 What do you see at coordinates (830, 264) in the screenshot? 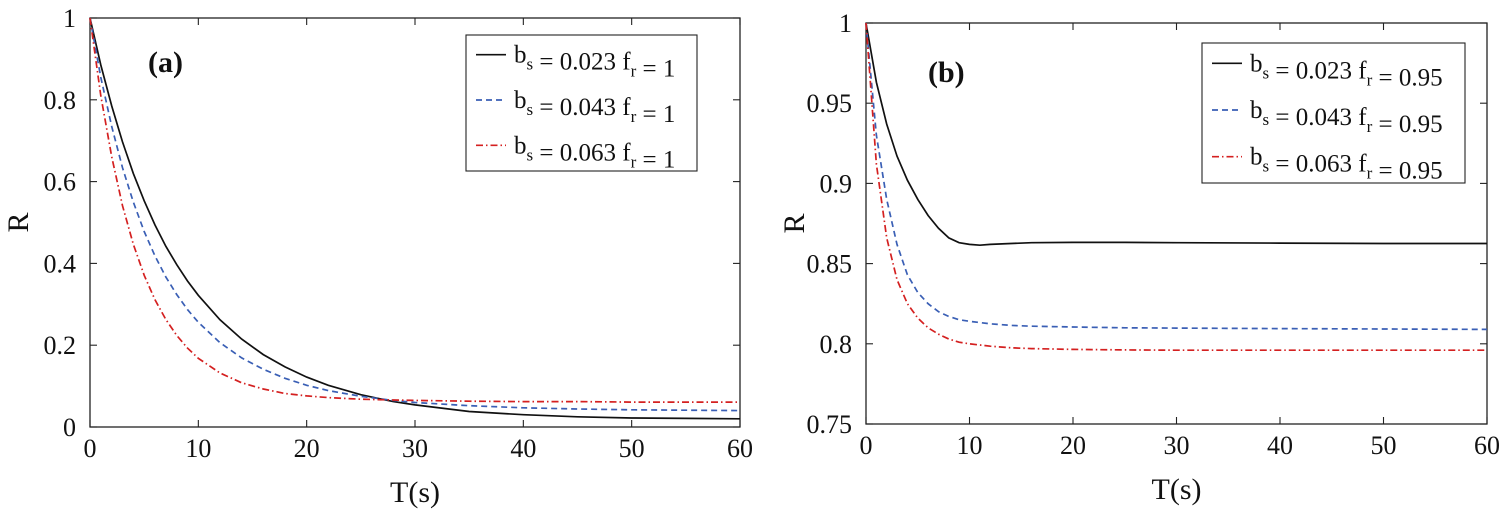
I see `y-tick-label: 0.85` at bounding box center [830, 264].